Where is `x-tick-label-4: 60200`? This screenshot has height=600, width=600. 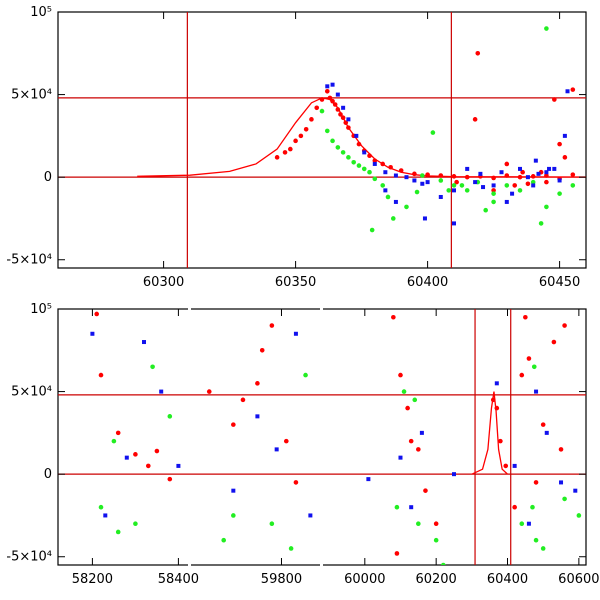 x-tick-label-4: 60200 is located at coordinates (435, 579).